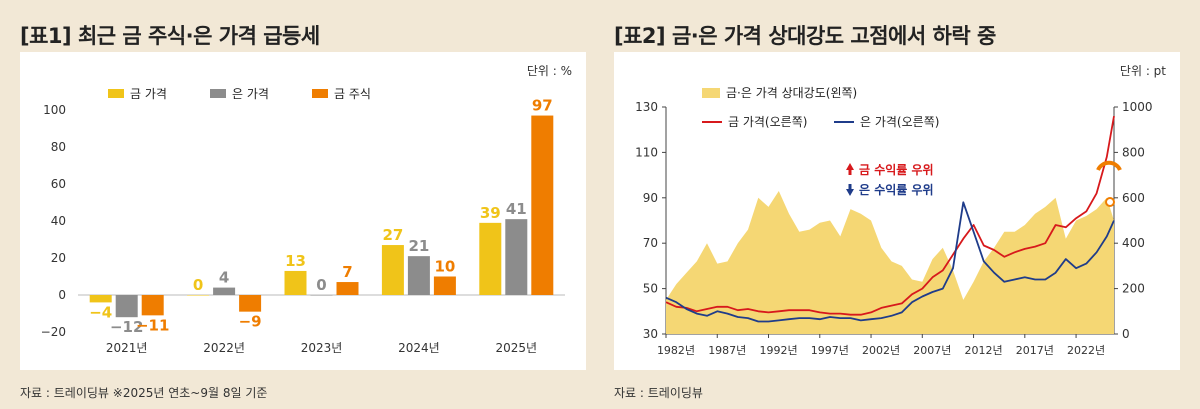 Image resolution: width=1200 pixels, height=409 pixels. Describe the element at coordinates (1133, 289) in the screenshot. I see `y-right-tick-label: 200` at that location.